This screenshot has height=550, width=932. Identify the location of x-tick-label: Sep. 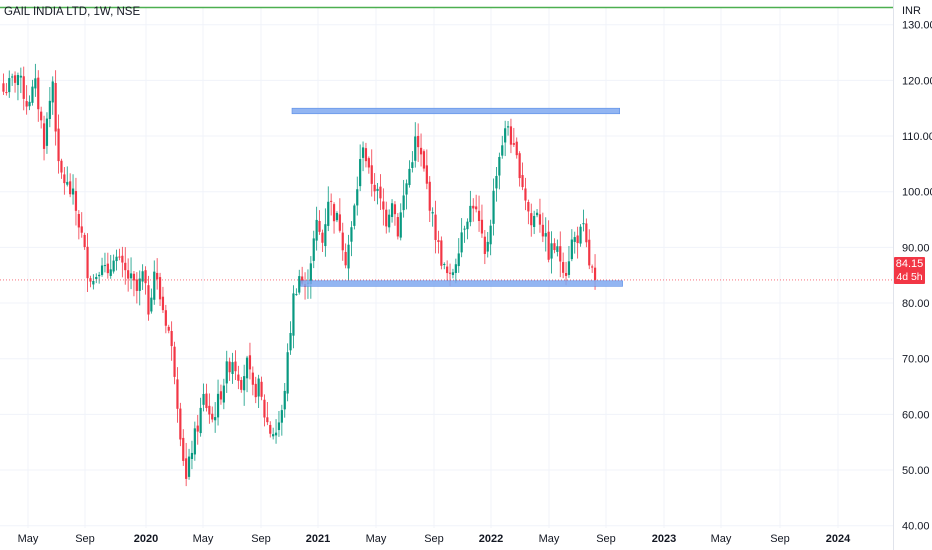
(434, 539).